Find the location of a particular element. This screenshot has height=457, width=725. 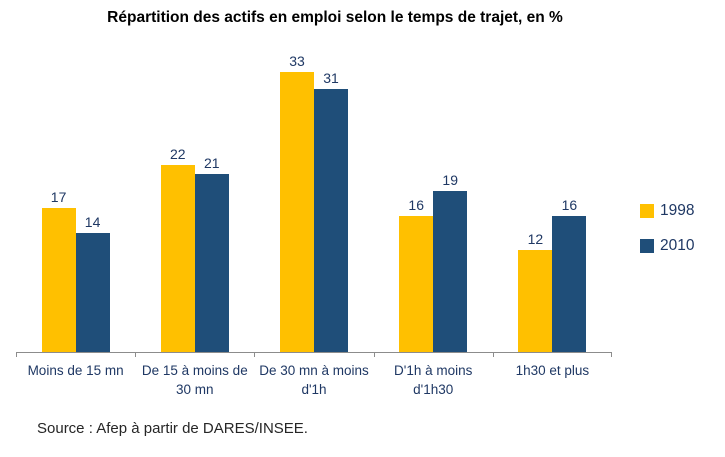

bar-value-label: 22 is located at coordinates (178, 154).